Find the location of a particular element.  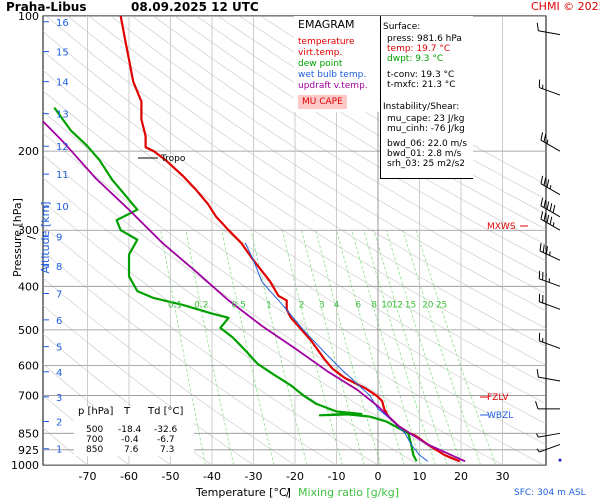

mixing-ratio-label: 20 is located at coordinates (428, 305).